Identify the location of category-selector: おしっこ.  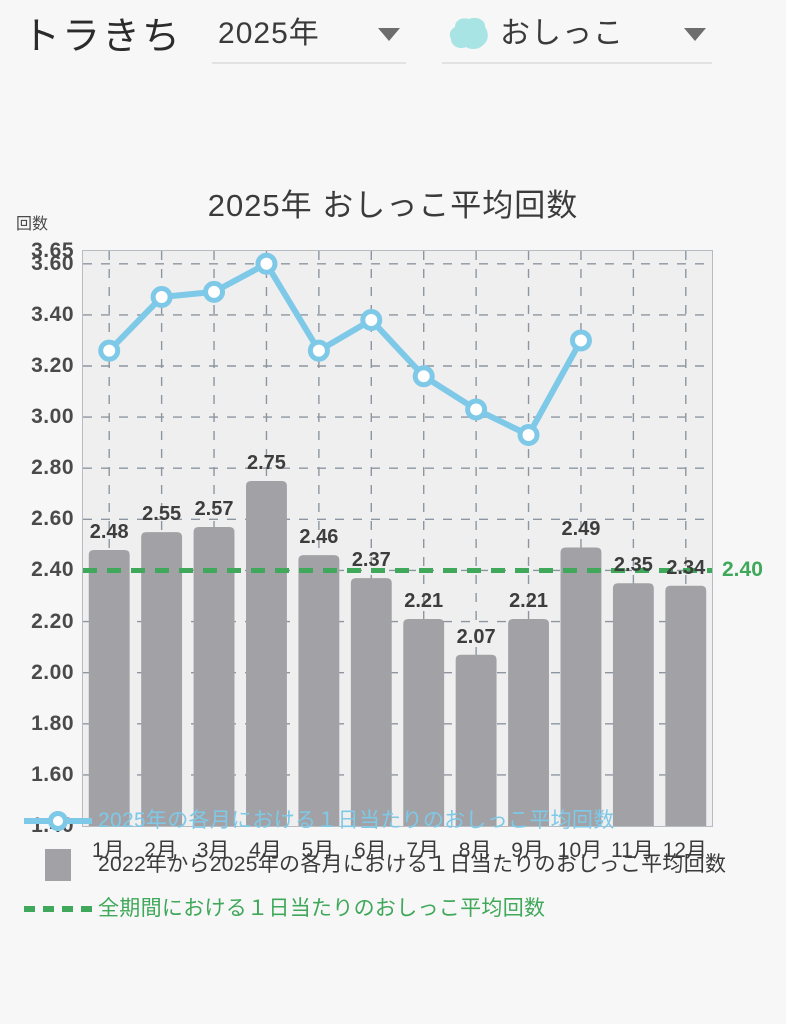
(577, 39).